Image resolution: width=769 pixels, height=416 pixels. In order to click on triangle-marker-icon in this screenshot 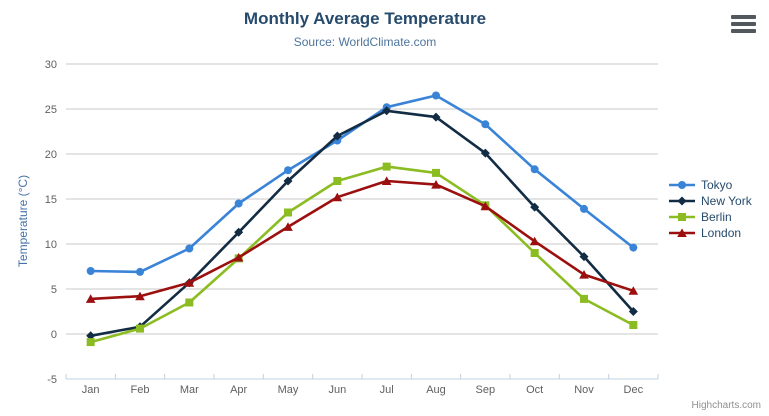, I will do `click(682, 232)`.